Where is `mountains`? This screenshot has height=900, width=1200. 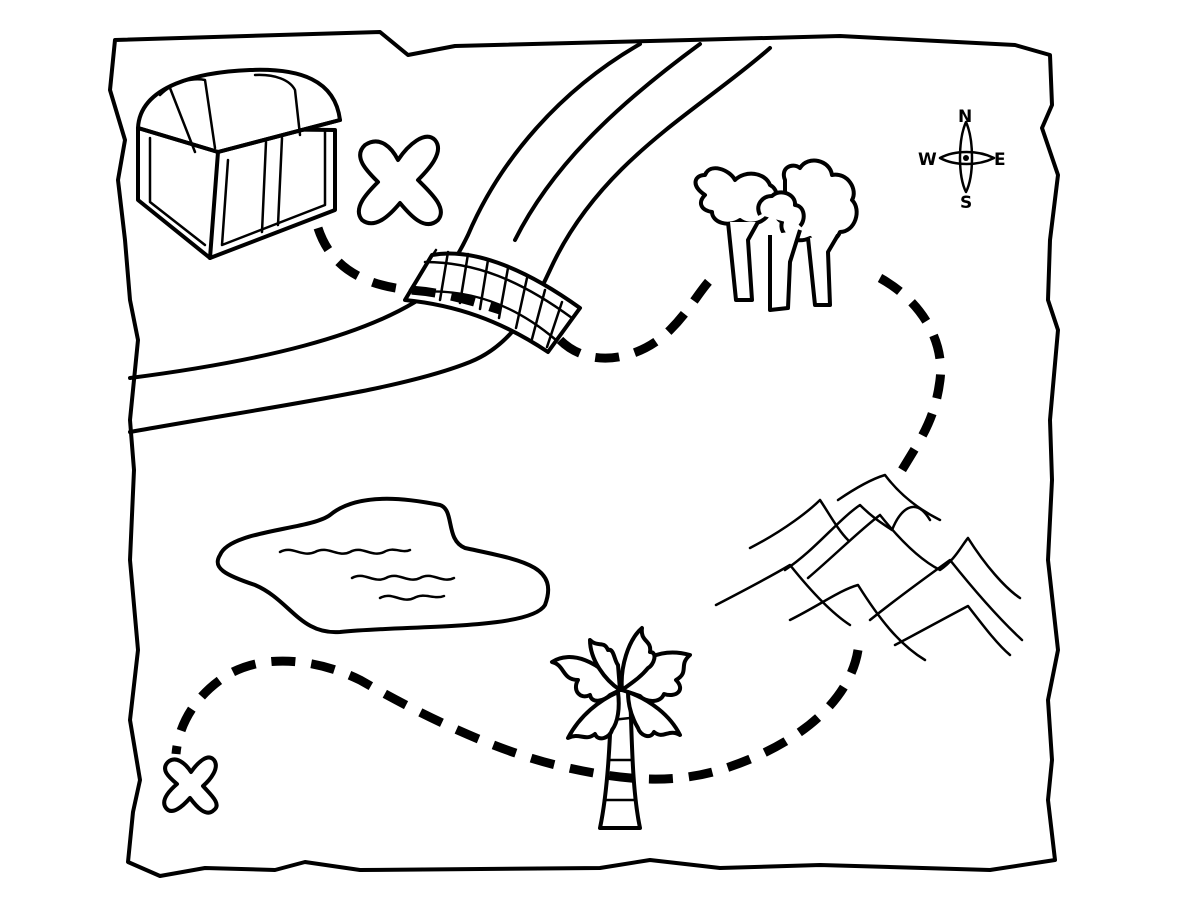
mountains is located at coordinates (869, 567).